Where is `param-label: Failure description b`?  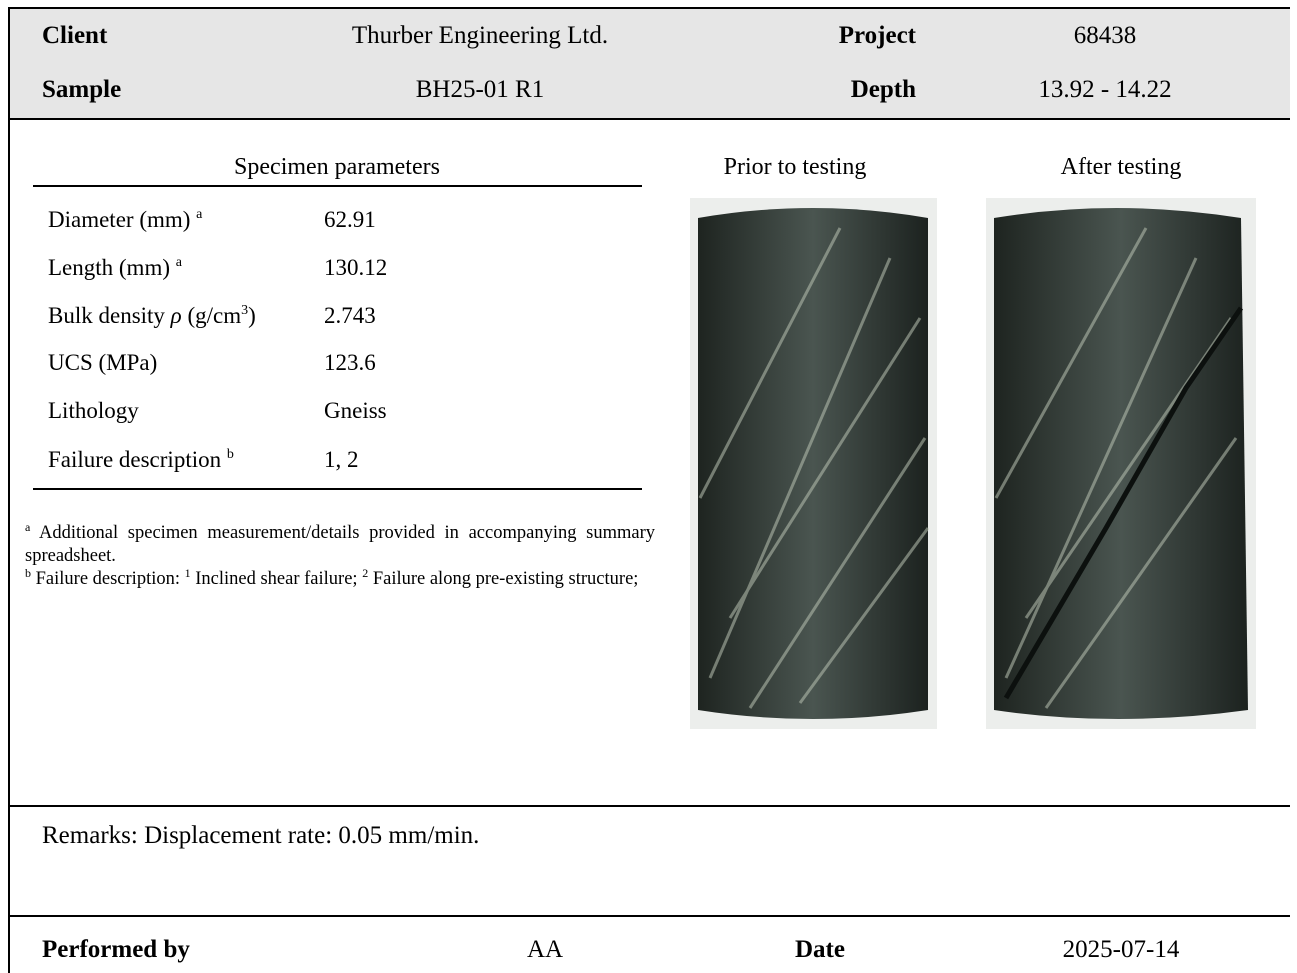 param-label: Failure description b is located at coordinates (141, 460).